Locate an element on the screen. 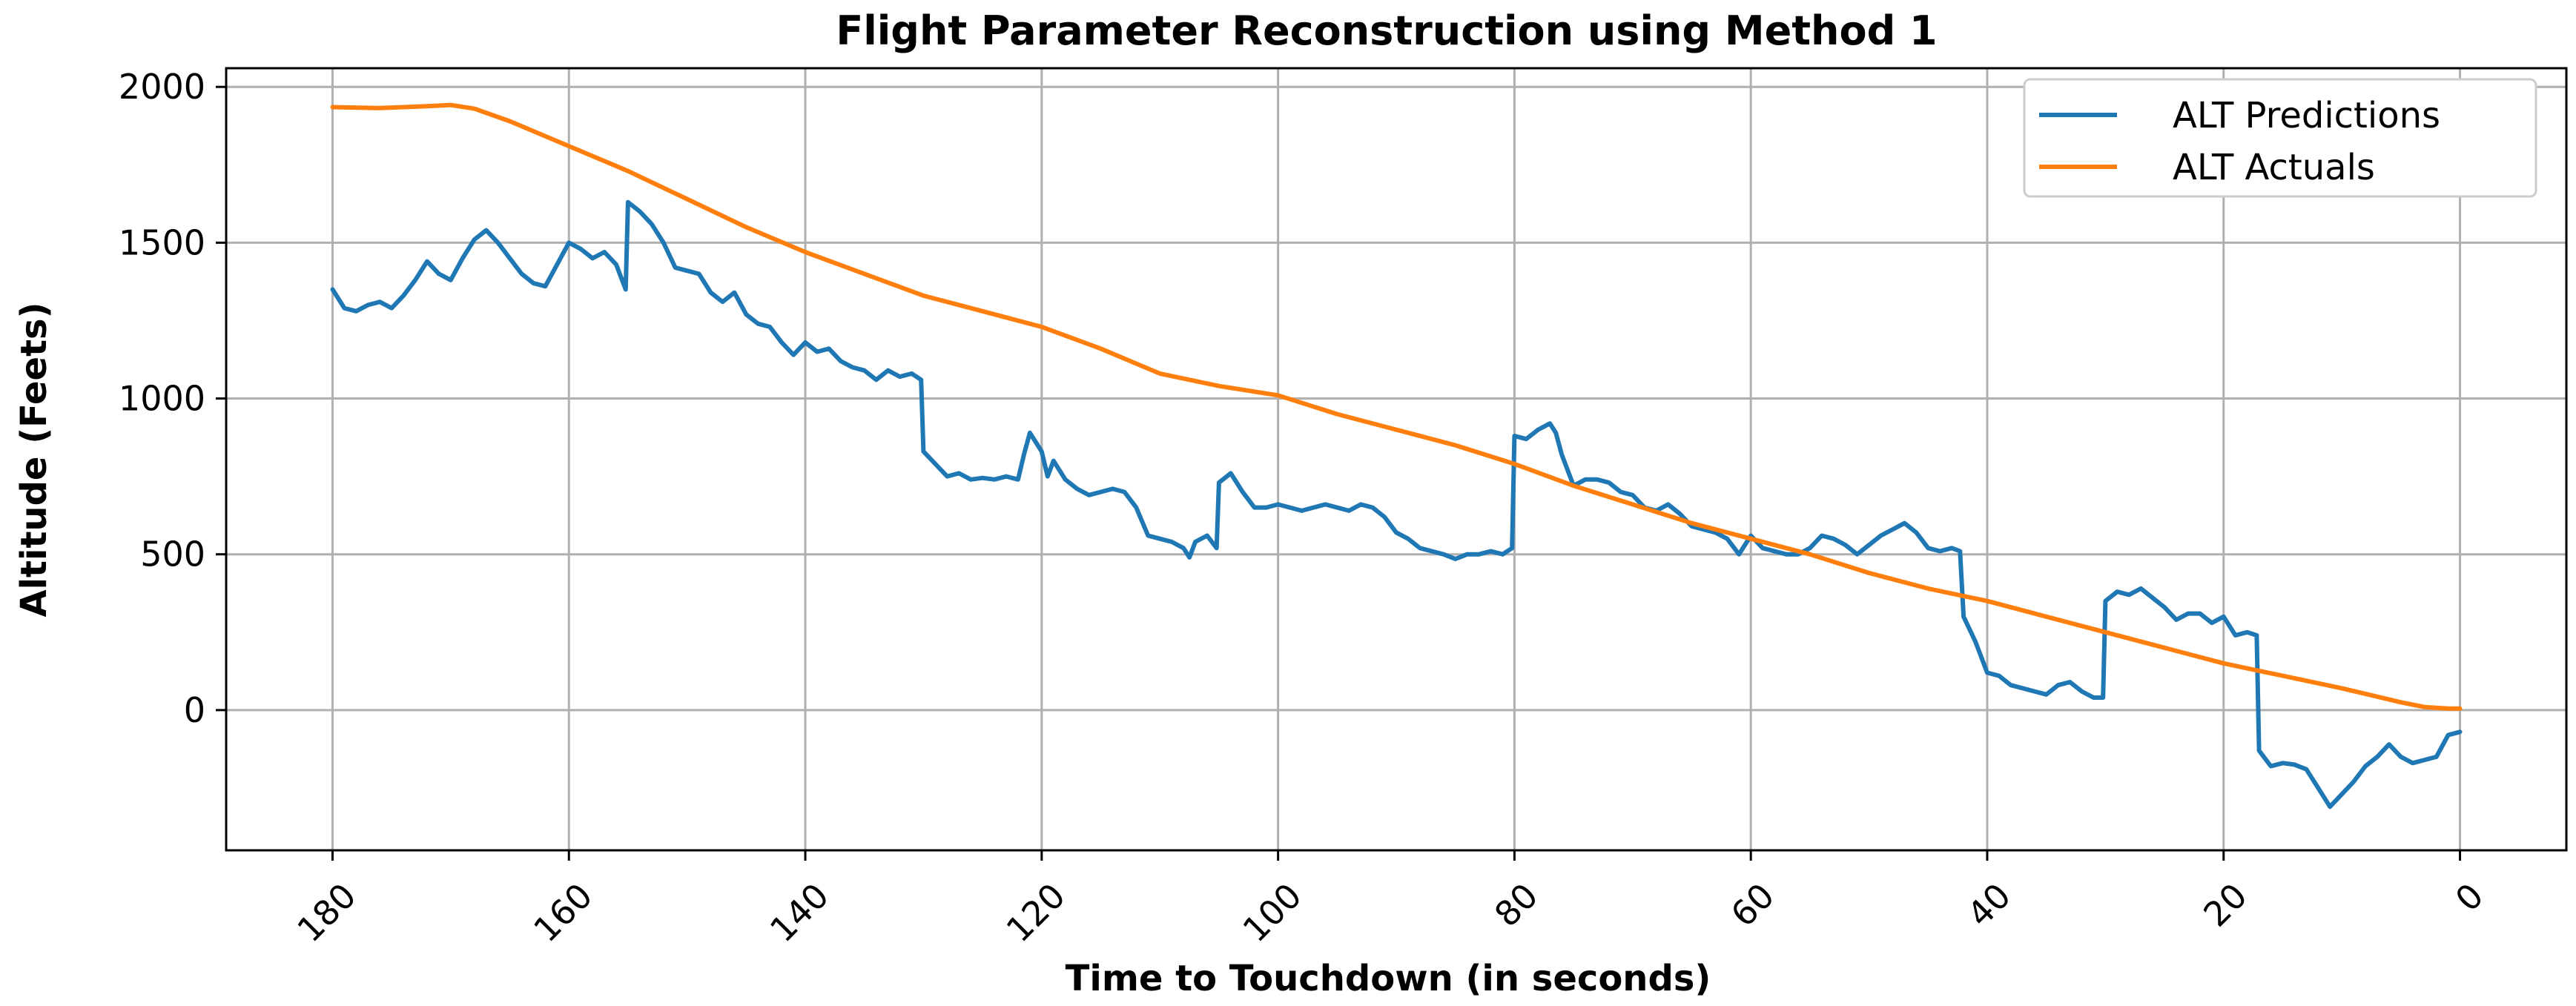  y-axis-label: Altitude (Feets) is located at coordinates (34, 460).